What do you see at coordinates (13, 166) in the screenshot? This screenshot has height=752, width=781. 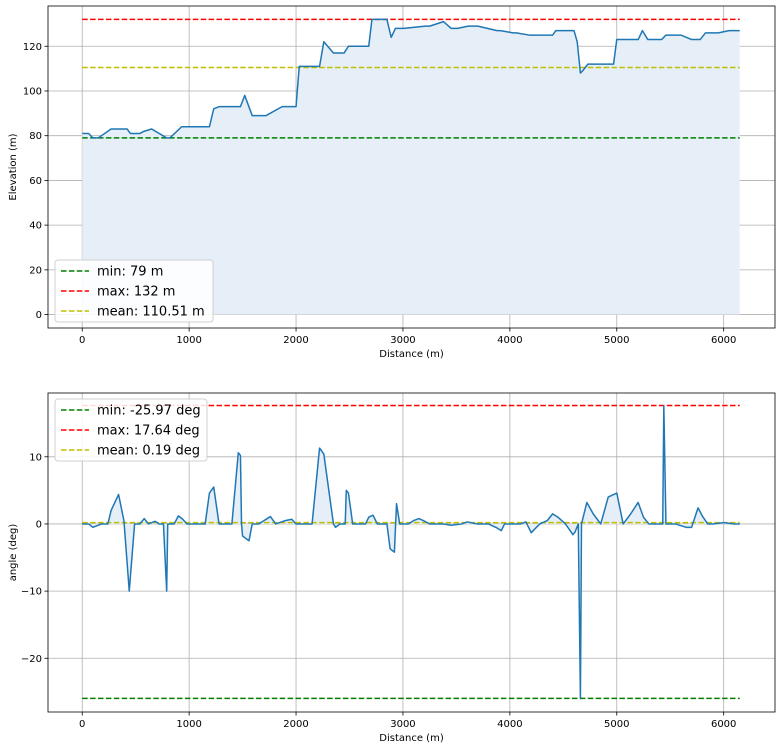 I see `y-axis-label: Elevation (m)` at bounding box center [13, 166].